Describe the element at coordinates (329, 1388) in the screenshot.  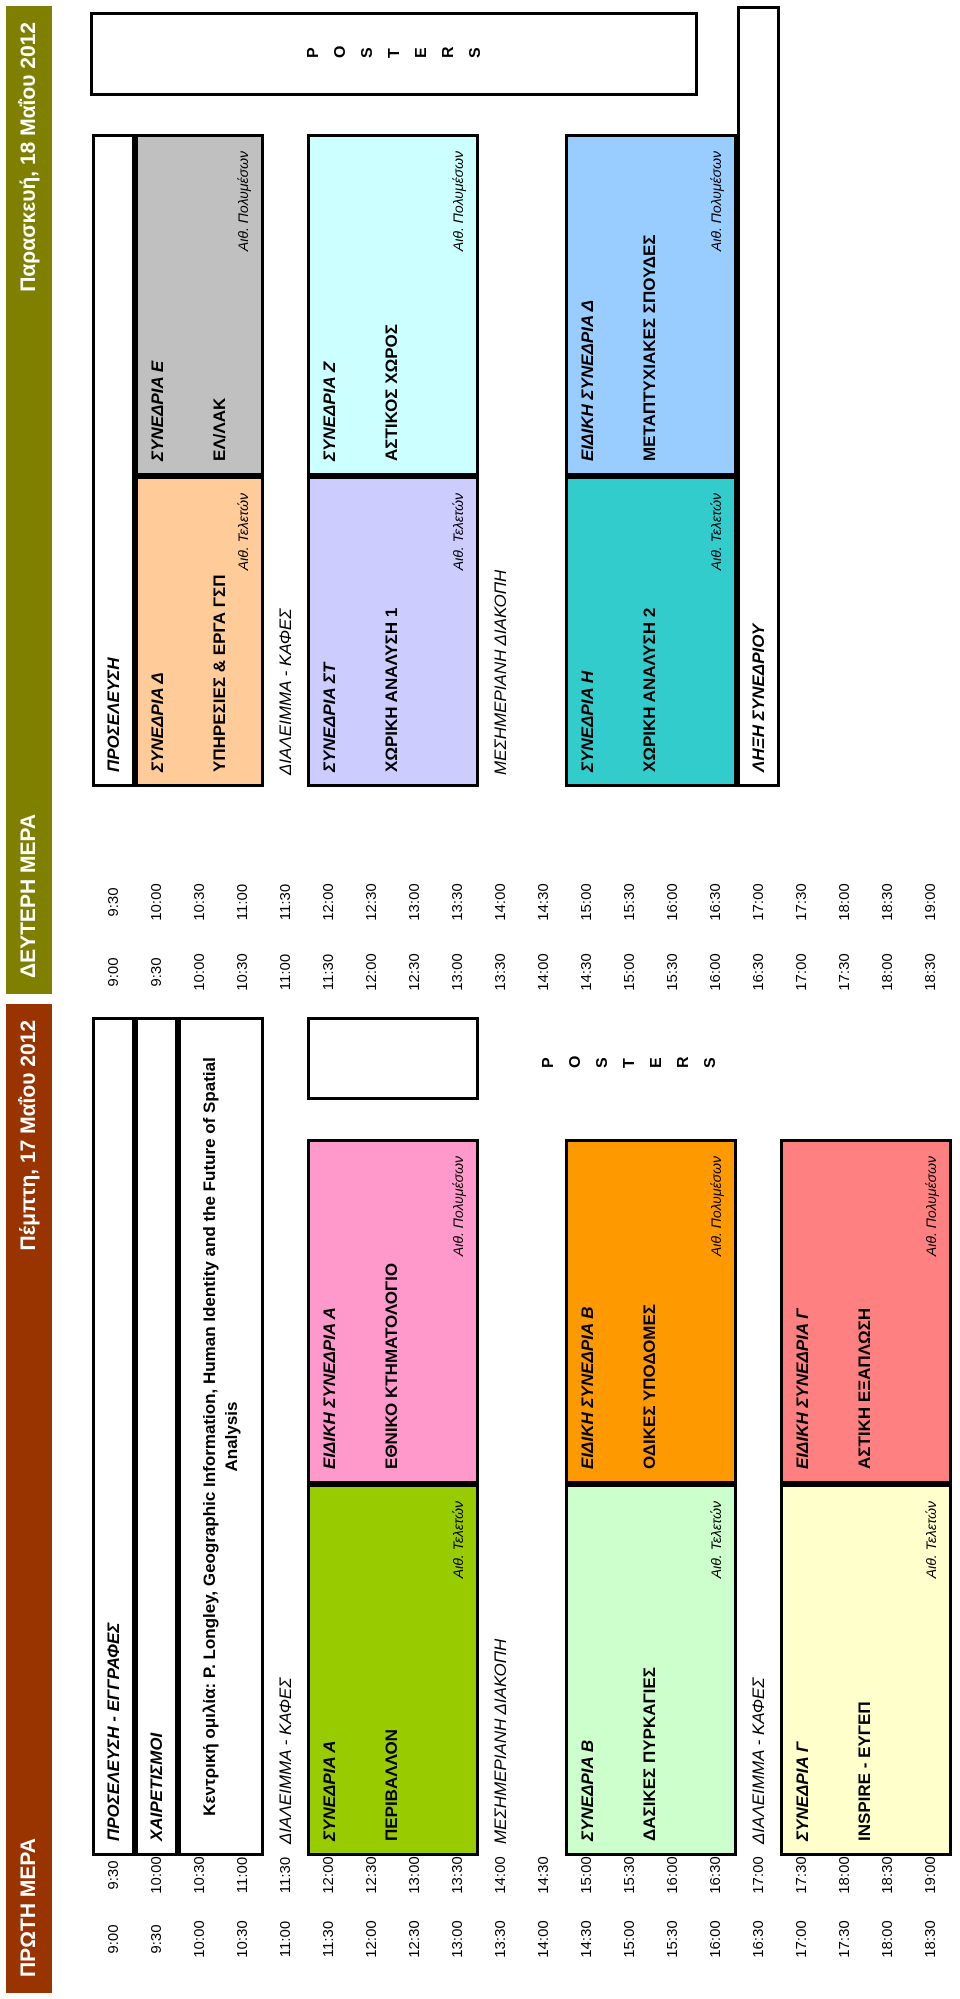
I see `session-title: ΕΙΔΙΚΗ ΣΥΝΕΔΡΙΑ Α` at that location.